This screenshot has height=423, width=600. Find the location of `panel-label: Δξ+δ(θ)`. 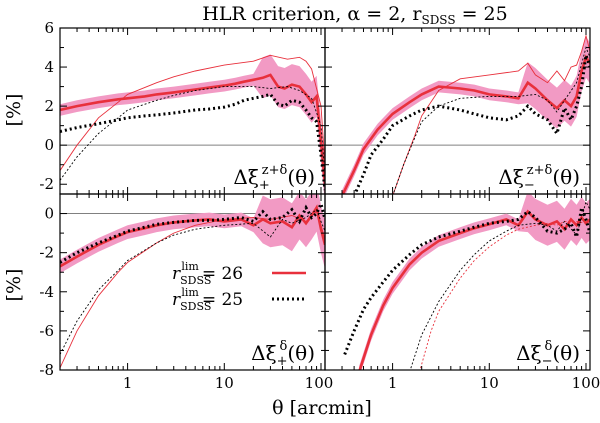

panel-label: Δξ+δ(θ) is located at coordinates (283, 354).